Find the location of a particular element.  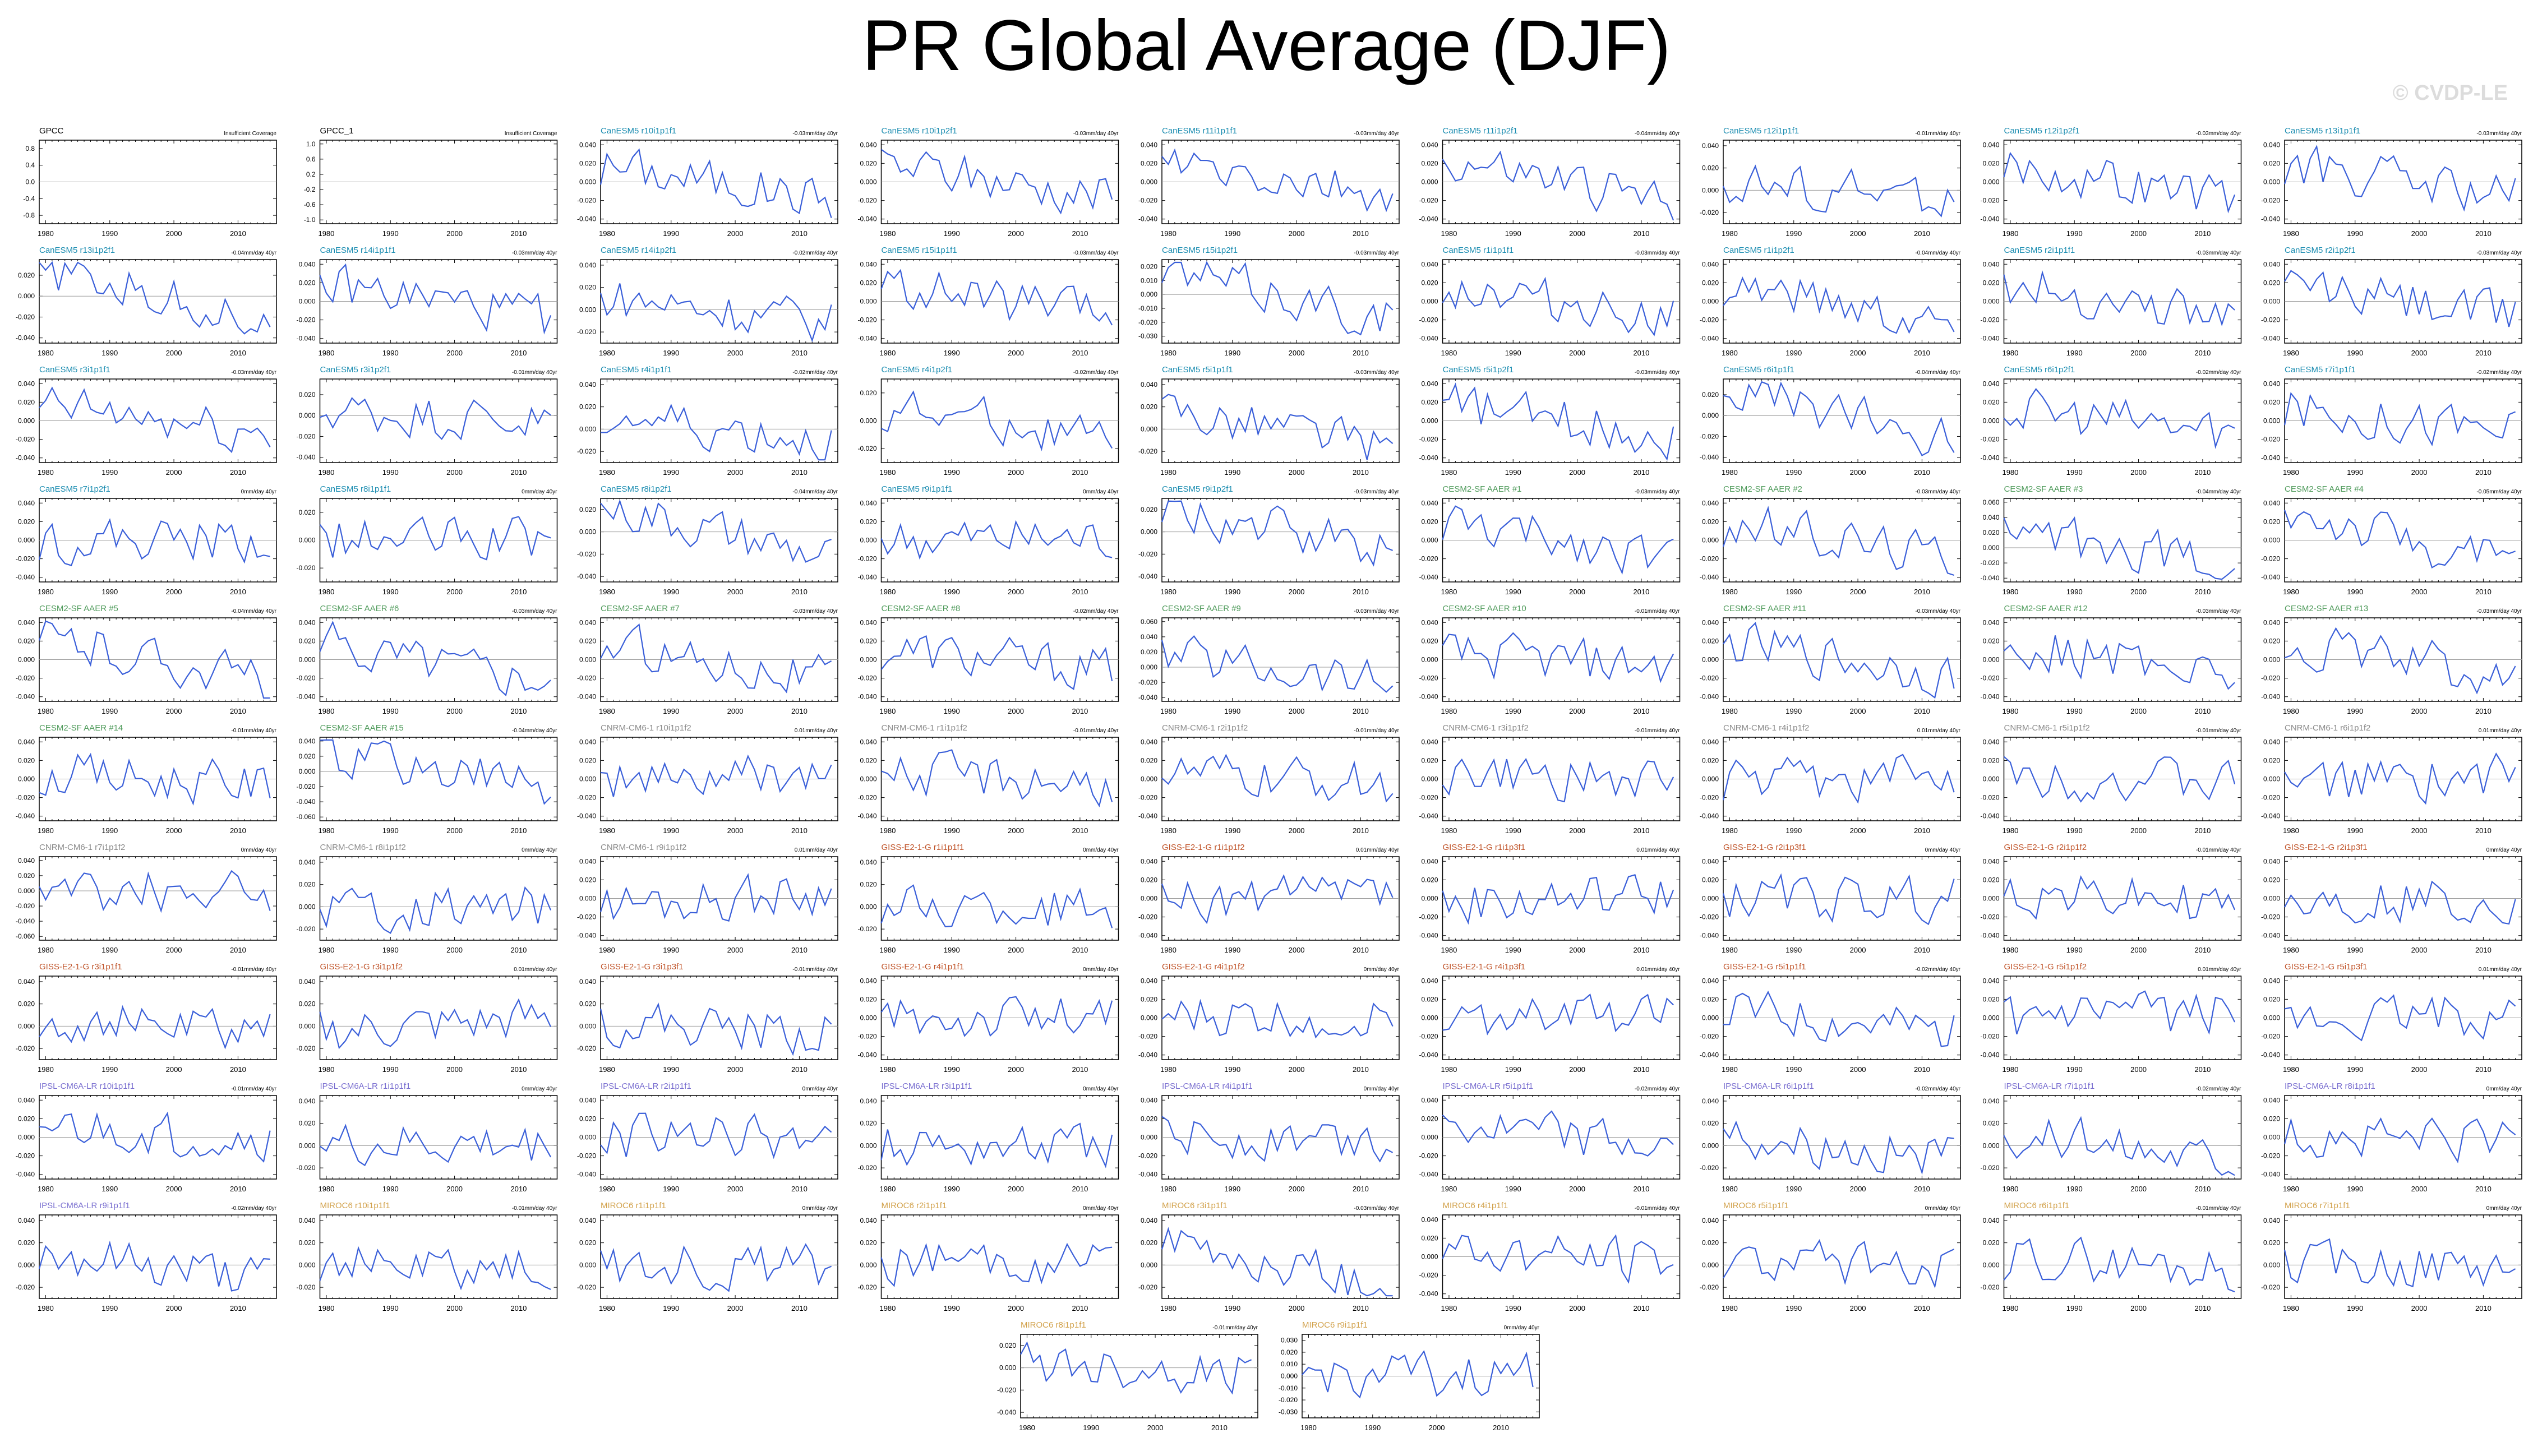

panel-title: CESM2-SF AAER #14 is located at coordinates (81, 728).